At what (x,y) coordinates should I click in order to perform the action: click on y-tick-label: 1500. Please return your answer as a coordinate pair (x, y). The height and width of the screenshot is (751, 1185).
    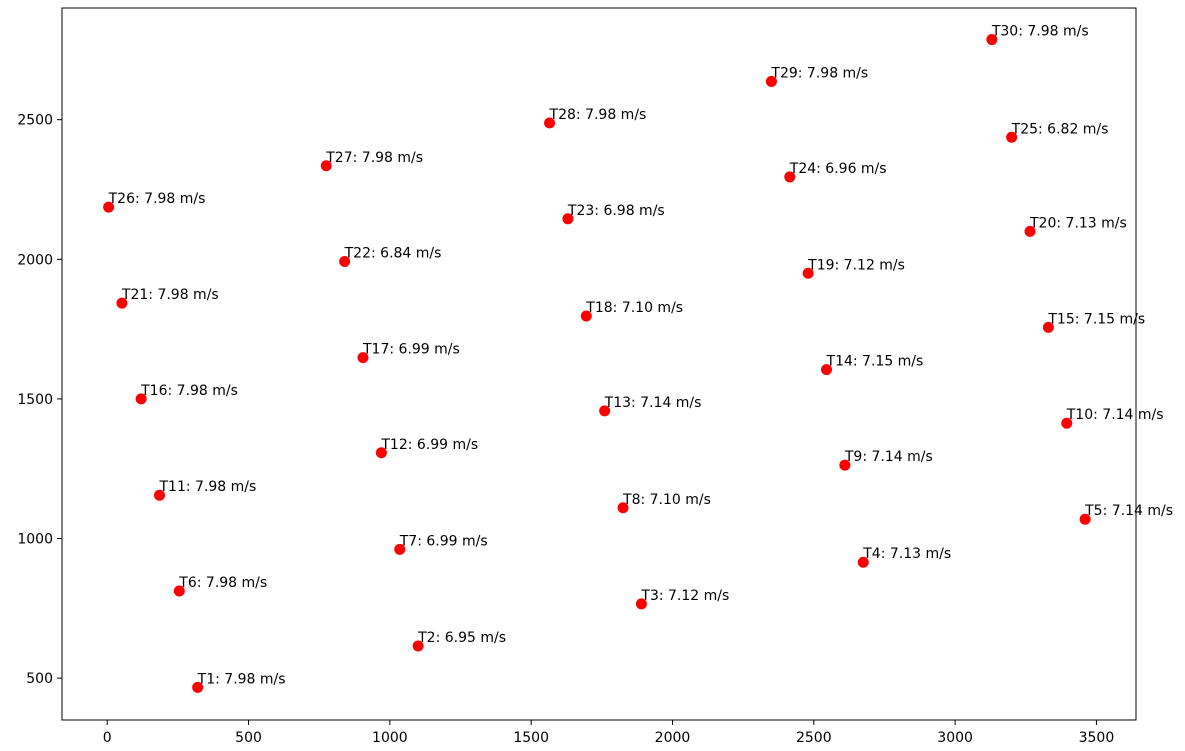
    Looking at the image, I should click on (35, 400).